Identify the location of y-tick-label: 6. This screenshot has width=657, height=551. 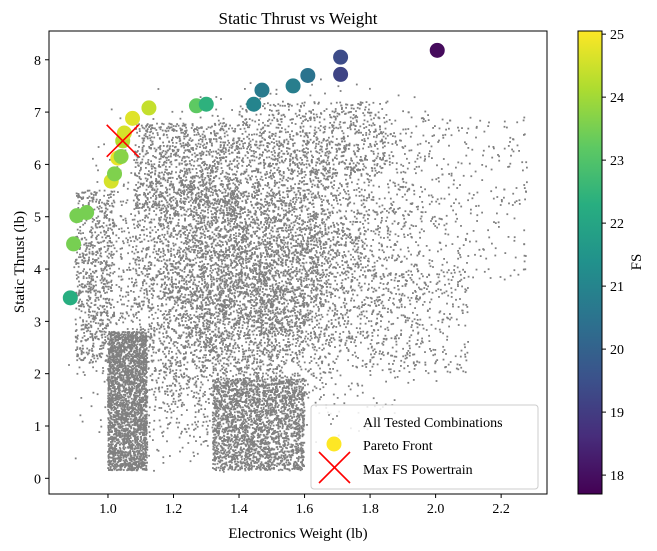
(37, 165).